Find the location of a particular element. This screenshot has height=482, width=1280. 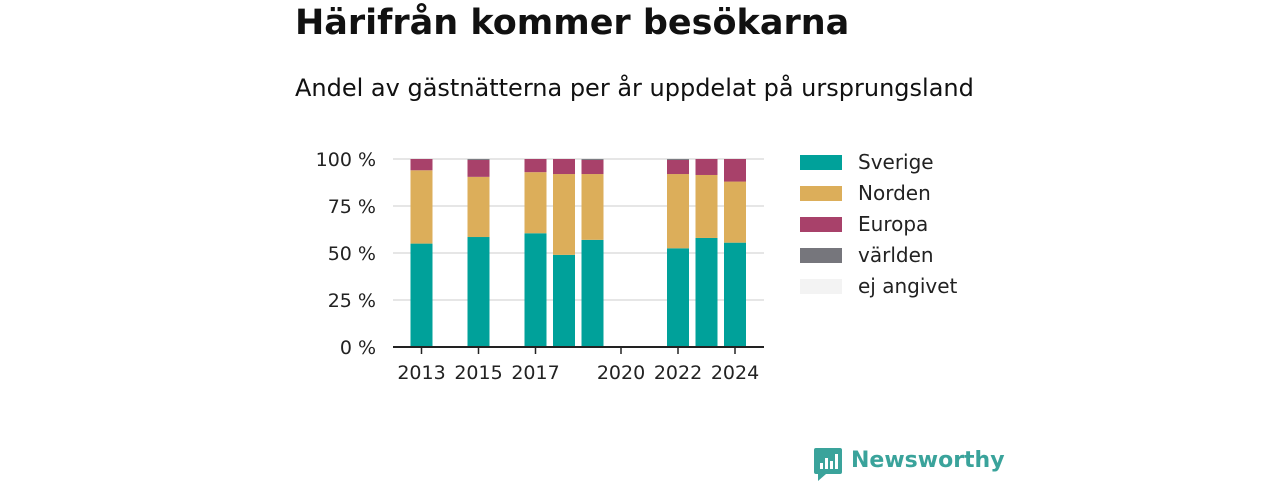

legend-label: Norden is located at coordinates (894, 193).